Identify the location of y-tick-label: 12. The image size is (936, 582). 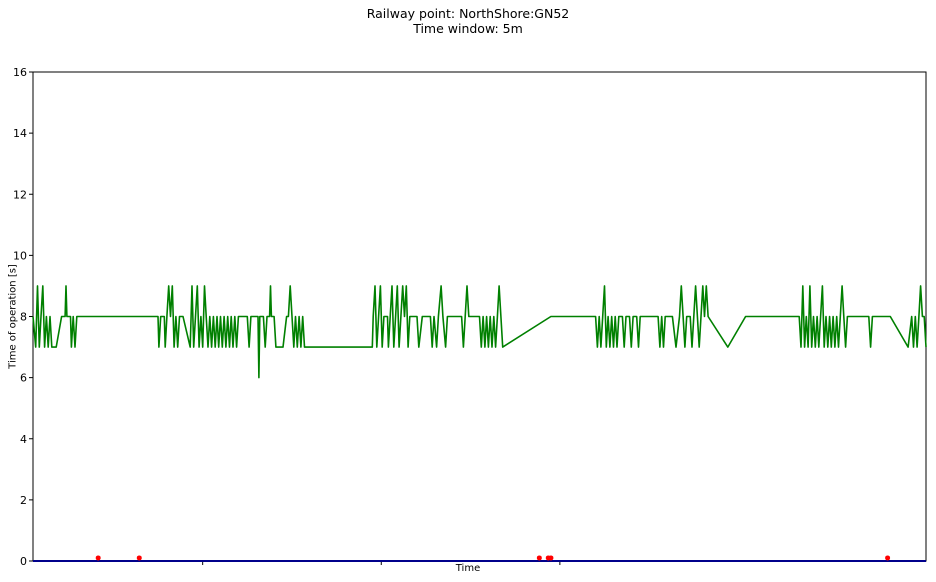
(20, 194).